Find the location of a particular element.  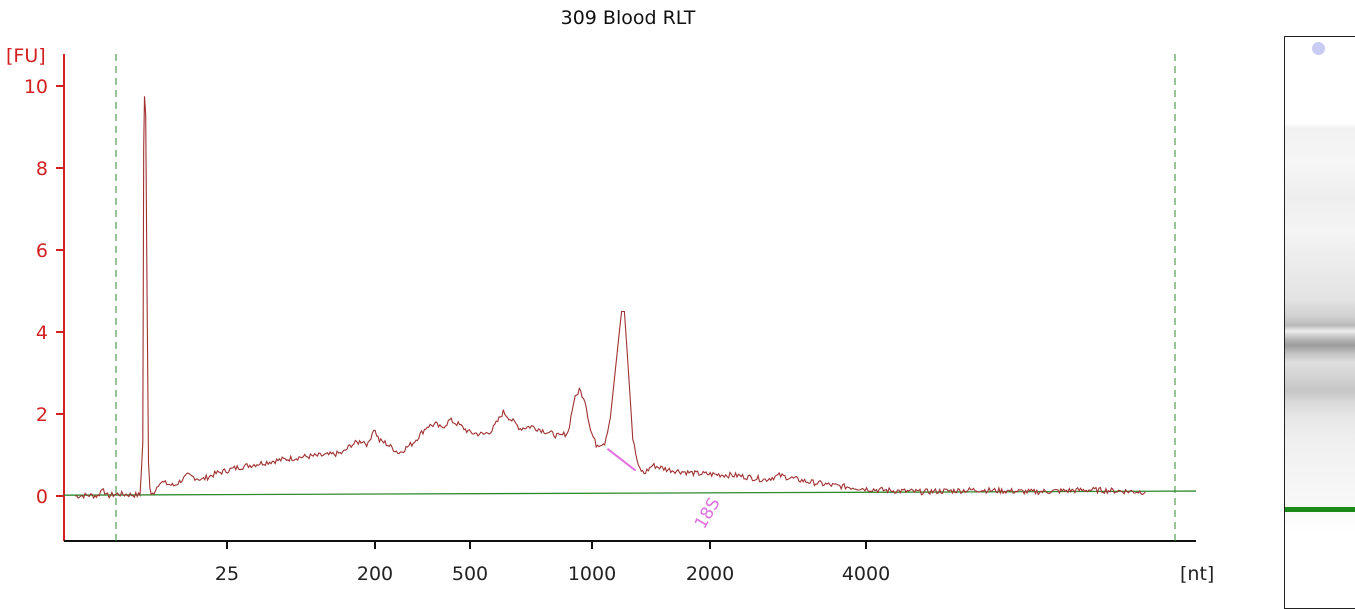

y-tick-label: 6 is located at coordinates (42, 251).